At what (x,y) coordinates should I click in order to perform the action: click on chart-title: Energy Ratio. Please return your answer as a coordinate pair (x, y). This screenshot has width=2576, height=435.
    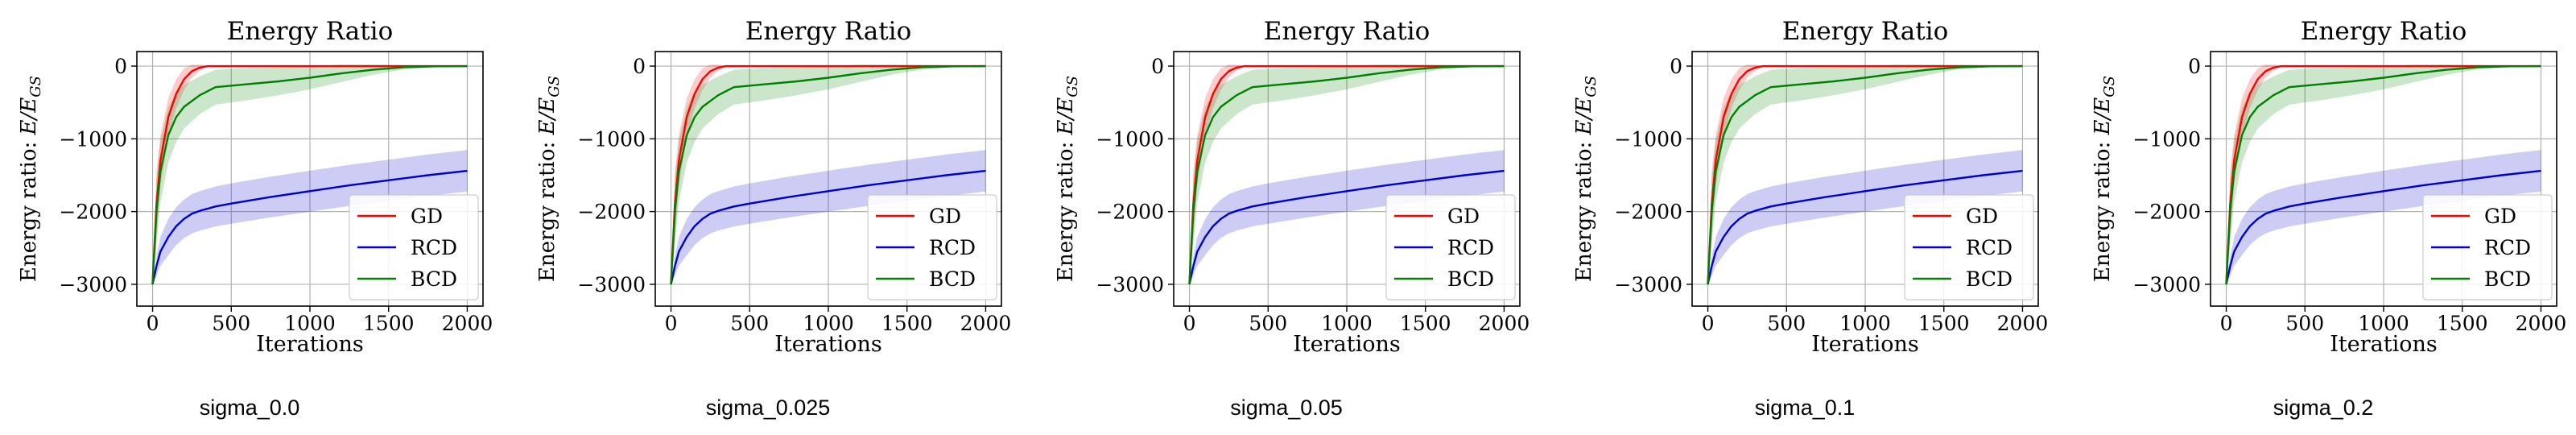
    Looking at the image, I should click on (1347, 32).